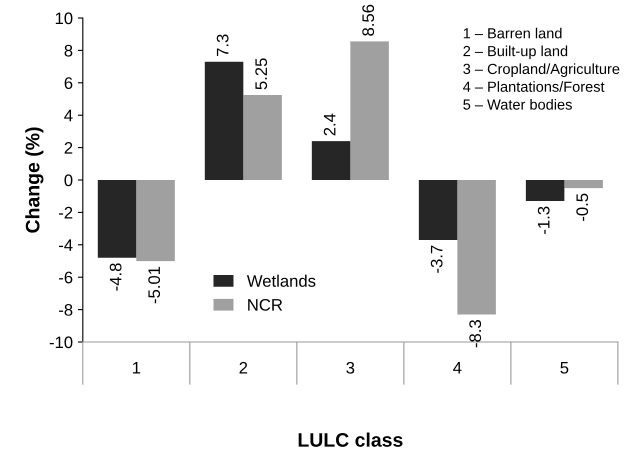  Describe the element at coordinates (244, 368) in the screenshot. I see `x-tick-label: 2` at that location.